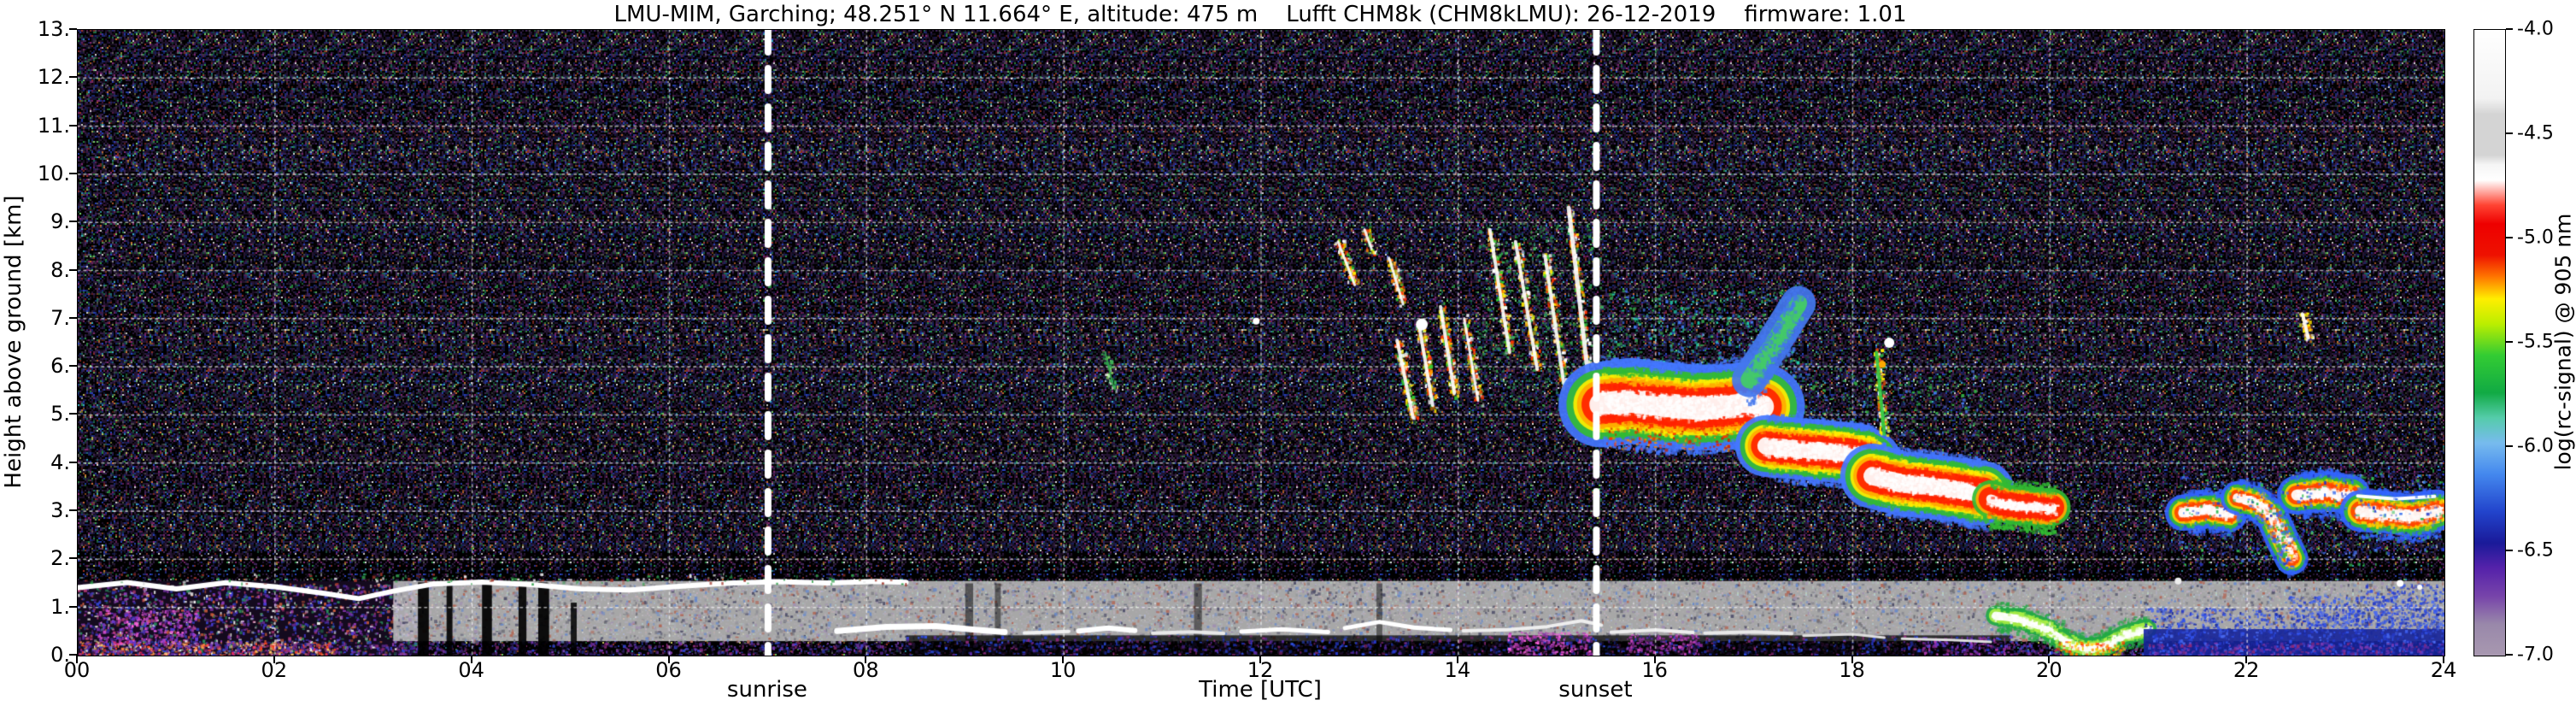  I want to click on y-tick-label: 12., so click(53, 77).